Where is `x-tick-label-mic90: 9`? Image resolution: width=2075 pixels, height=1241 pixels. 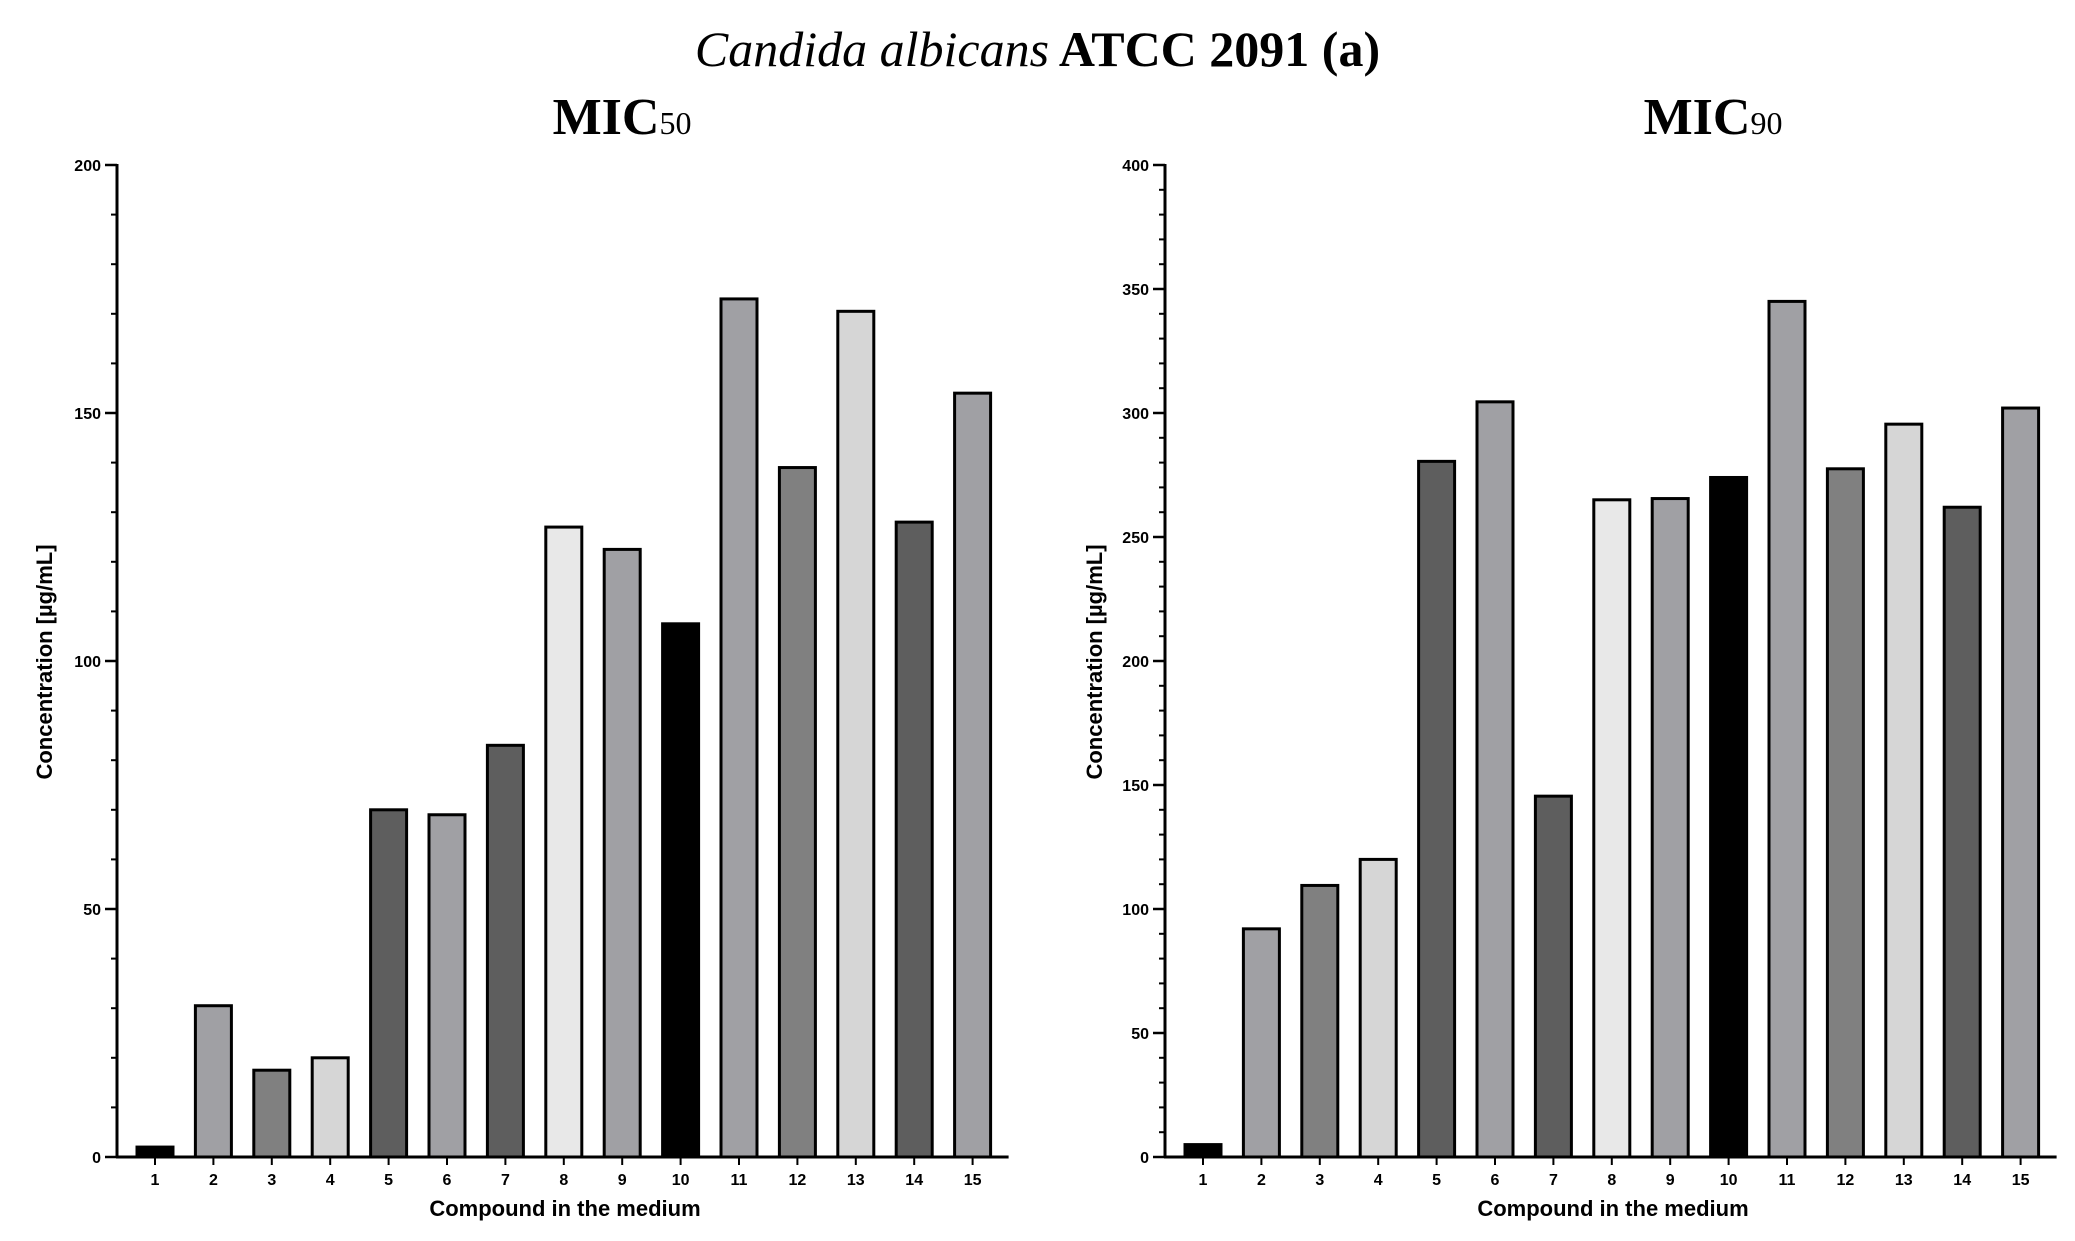
x-tick-label-mic90: 9 is located at coordinates (1670, 1180).